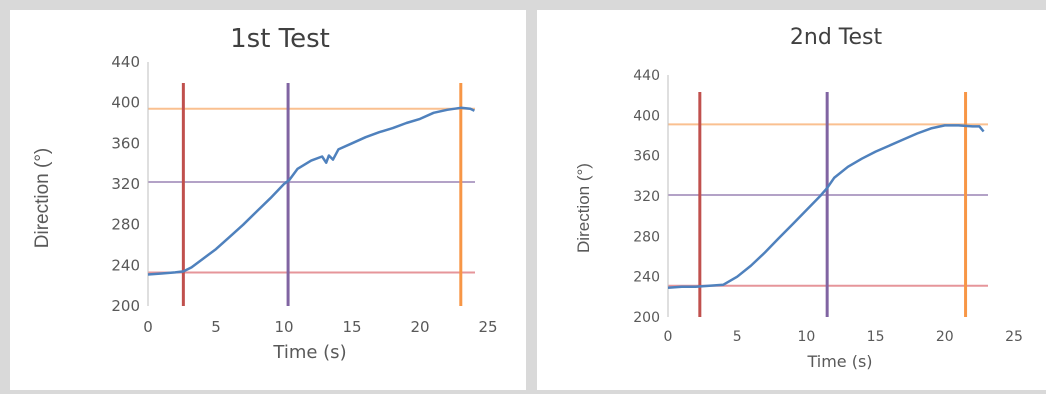 Image resolution: width=1046 pixels, height=394 pixels. Describe the element at coordinates (280, 39) in the screenshot. I see `chart-title: 1st Test` at that location.